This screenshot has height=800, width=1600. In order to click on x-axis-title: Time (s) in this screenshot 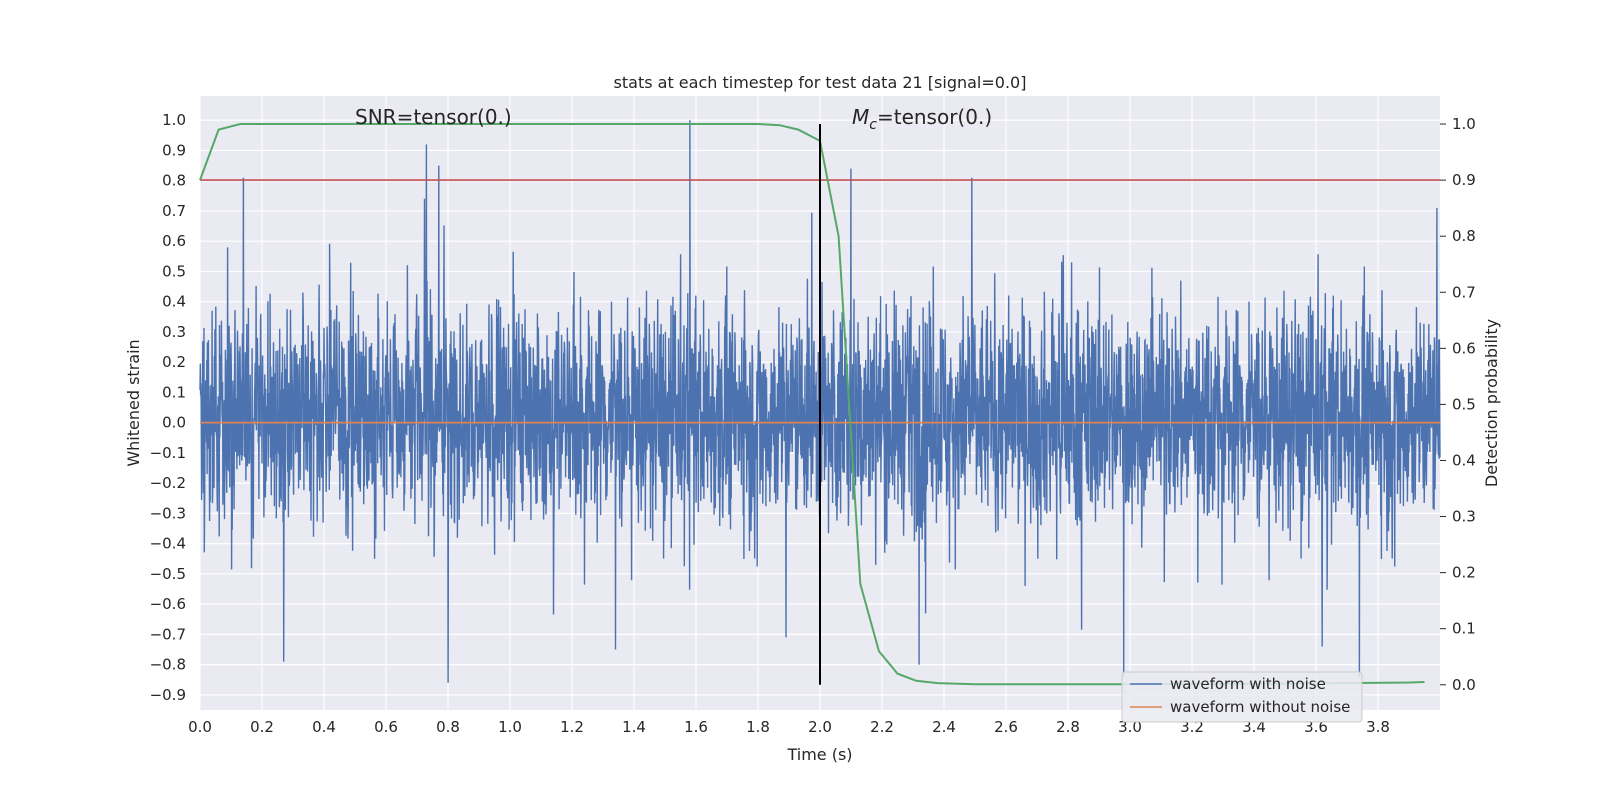, I will do `click(819, 754)`.